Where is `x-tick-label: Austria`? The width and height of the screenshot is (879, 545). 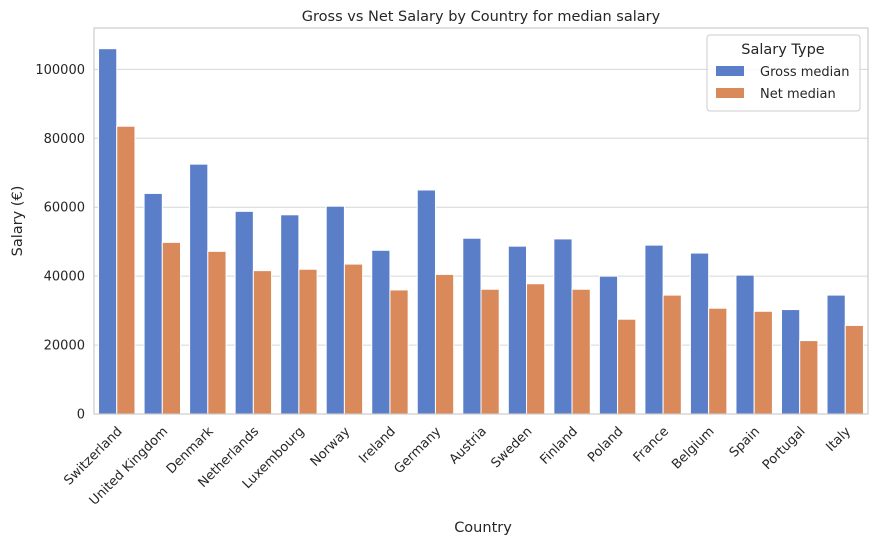 x-tick-label: Austria is located at coordinates (468, 445).